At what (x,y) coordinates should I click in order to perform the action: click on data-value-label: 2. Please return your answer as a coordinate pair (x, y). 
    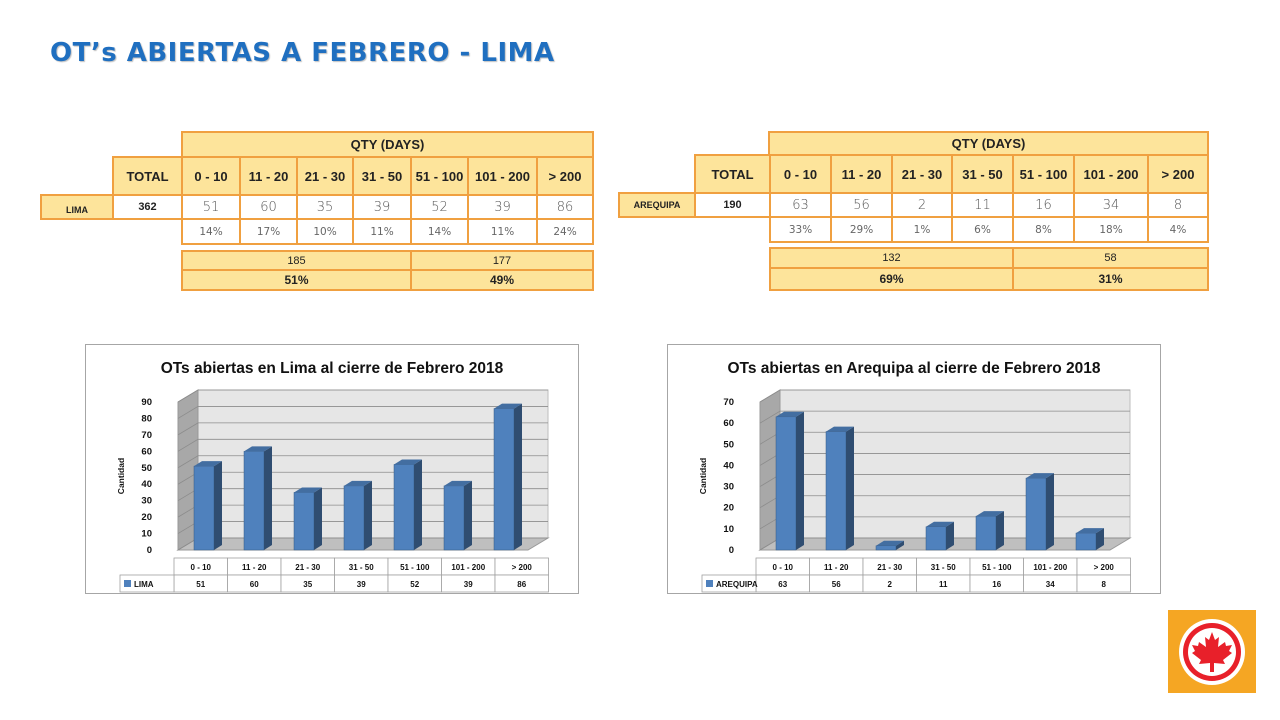
    Looking at the image, I should click on (890, 584).